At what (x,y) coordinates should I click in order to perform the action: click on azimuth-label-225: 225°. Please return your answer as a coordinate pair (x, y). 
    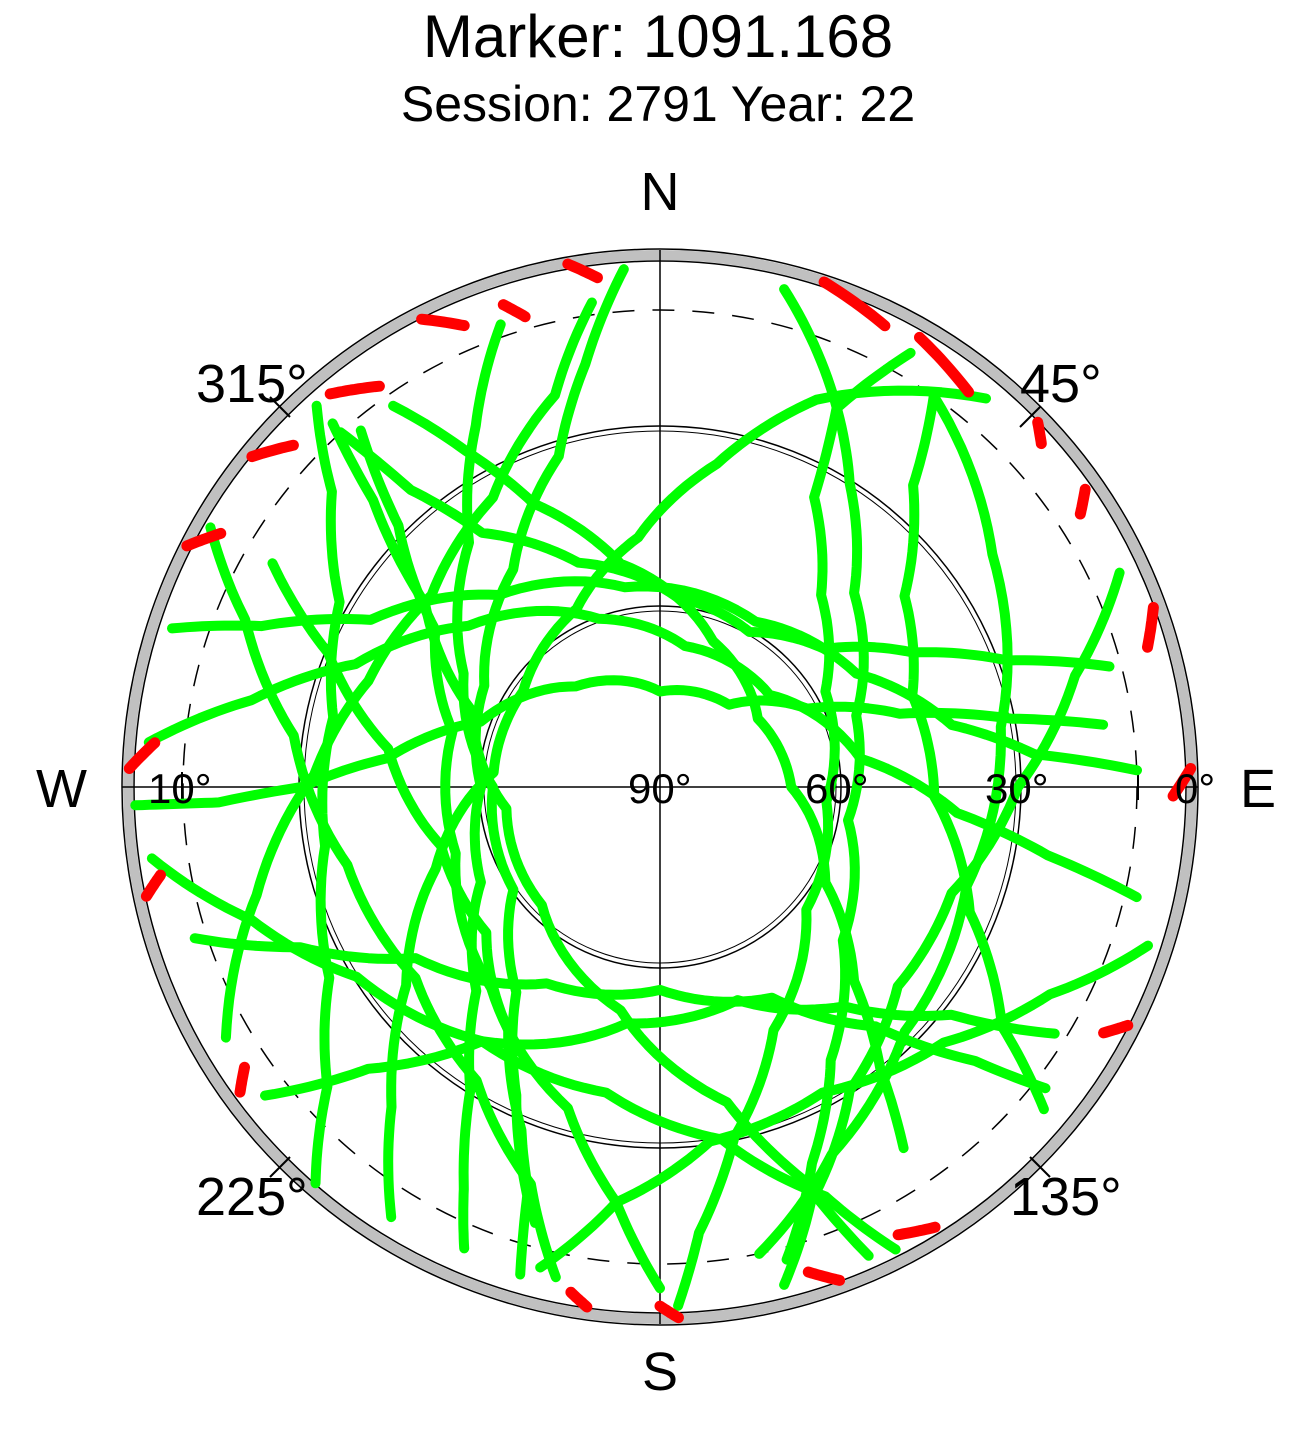
    Looking at the image, I should click on (252, 1197).